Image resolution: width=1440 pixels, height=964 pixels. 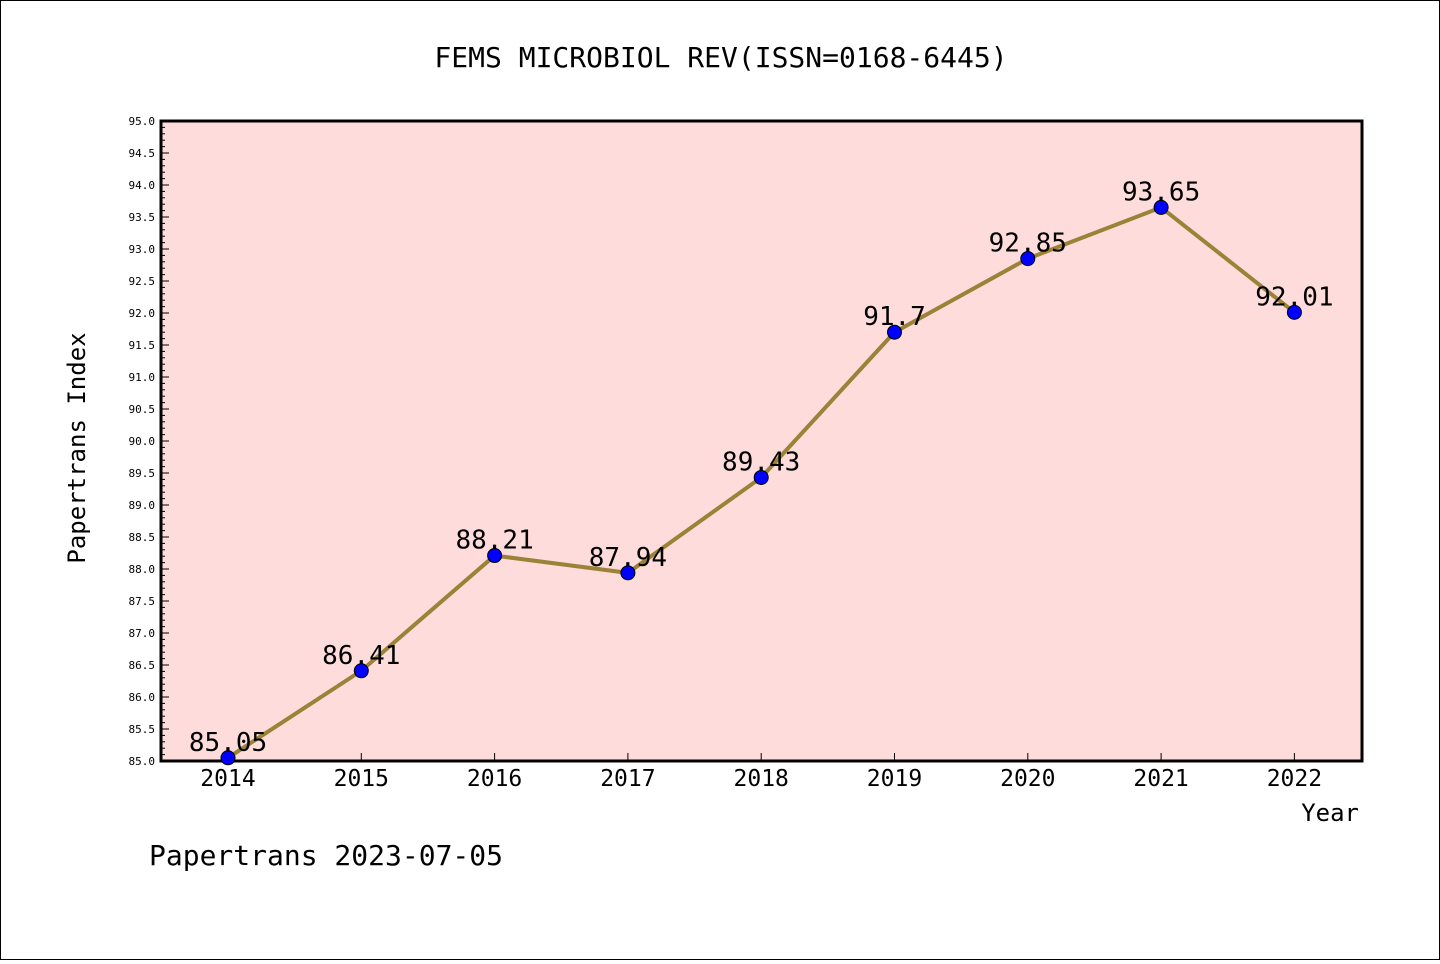 I want to click on x-tick-label: 2015, so click(x=361, y=779).